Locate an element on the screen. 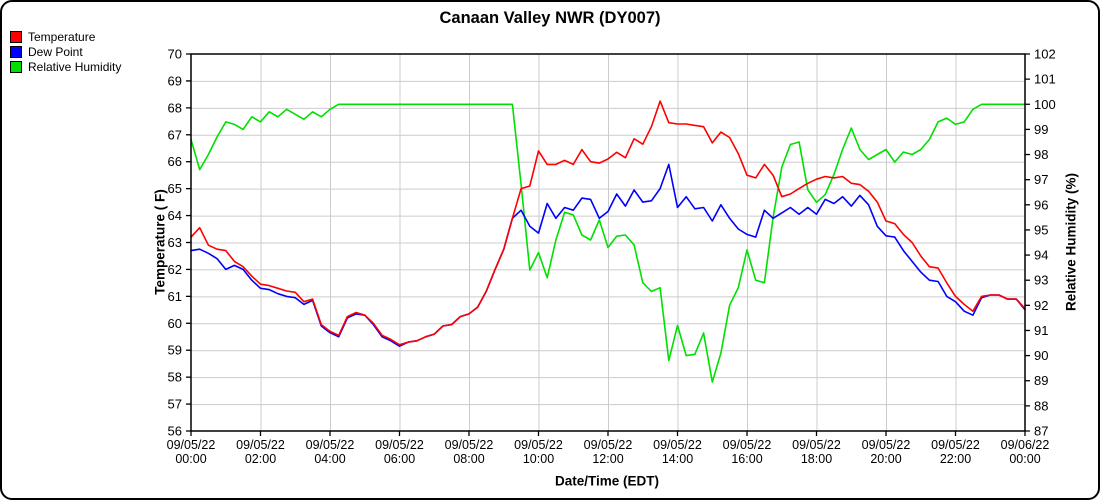 The width and height of the screenshot is (1100, 500). svg-text: 89 is located at coordinates (1041, 380).